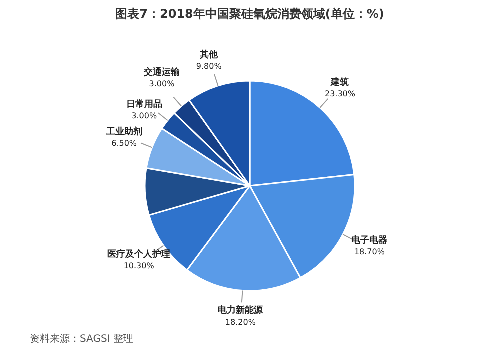 The width and height of the screenshot is (500, 362). Describe the element at coordinates (250, 14) in the screenshot. I see `chart-title: 图表7：2018年中国聚硅氧烷消费领域(单位：%)` at that location.